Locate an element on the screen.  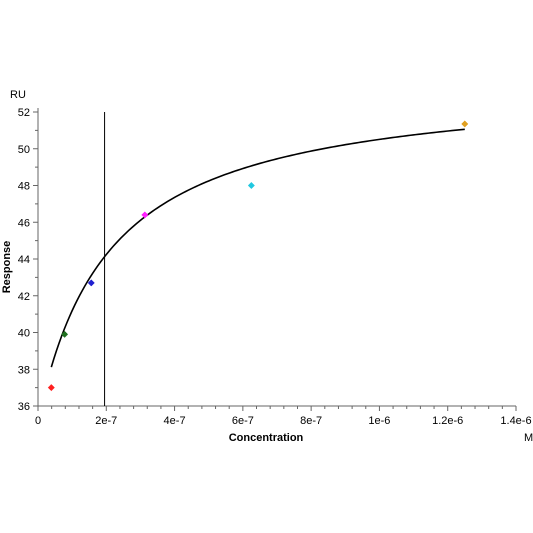
y-axis-title: Response is located at coordinates (7, 267).